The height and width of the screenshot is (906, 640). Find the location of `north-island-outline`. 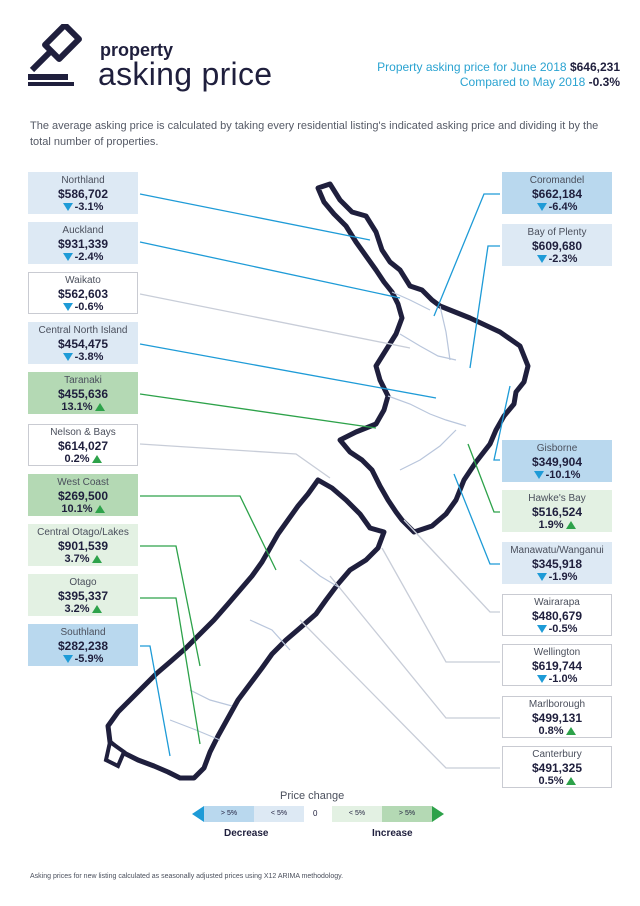

north-island-outline is located at coordinates (423, 358).